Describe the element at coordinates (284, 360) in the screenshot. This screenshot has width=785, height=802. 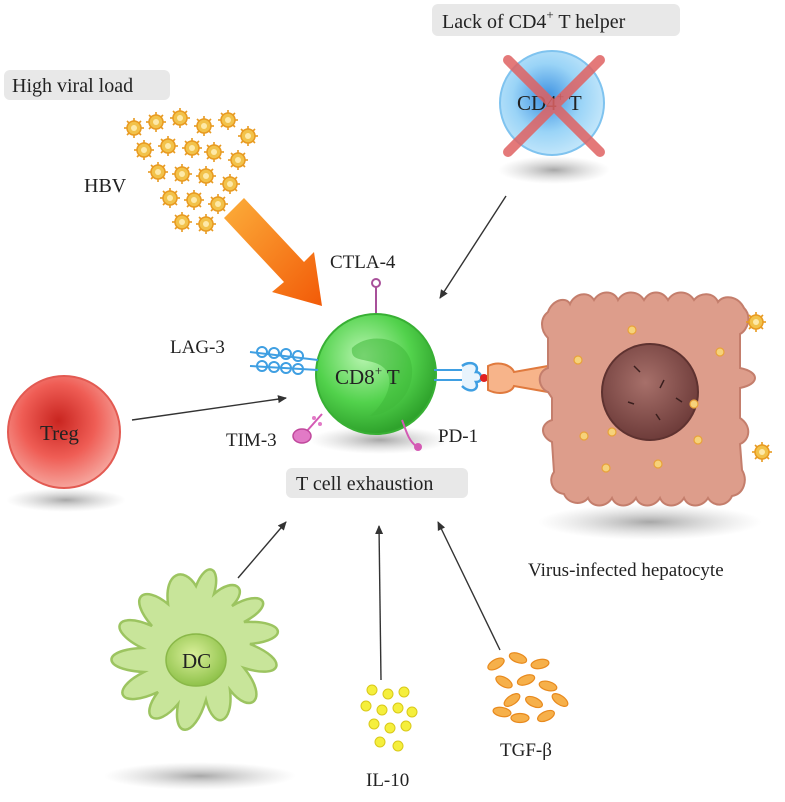
I see `lag3-receptor` at that location.